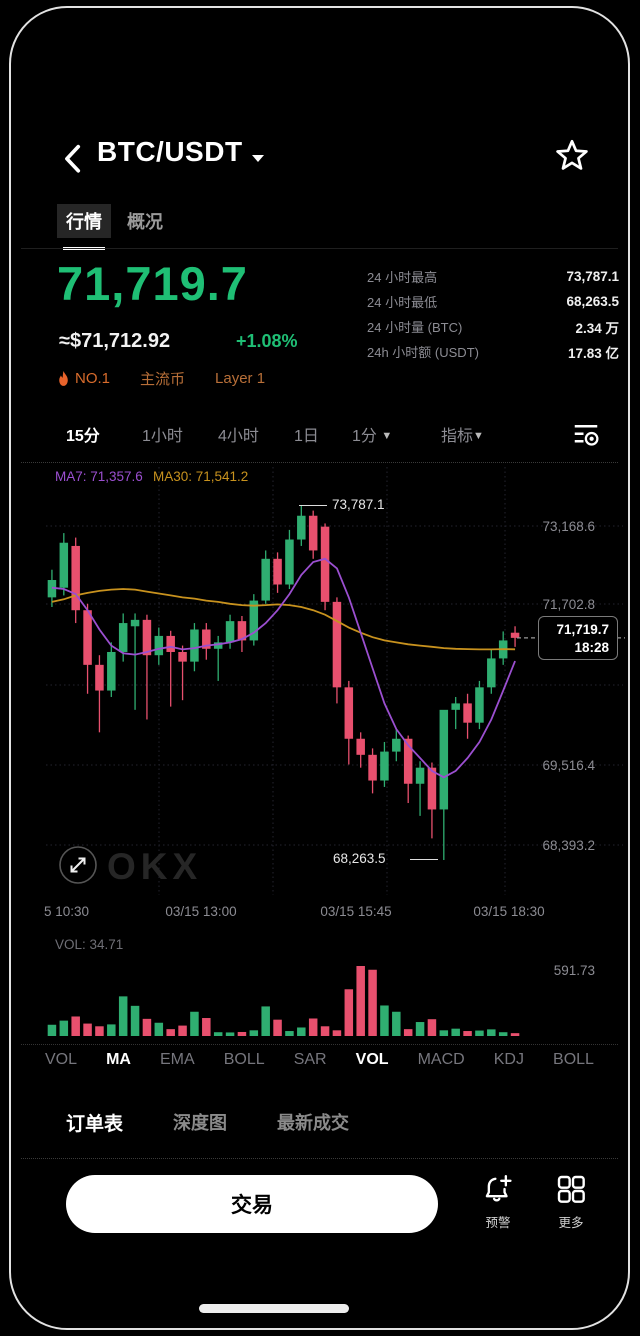 The image size is (640, 1336). Describe the element at coordinates (509, 911) in the screenshot. I see `x-axis-label: 03/15 18:30` at that location.